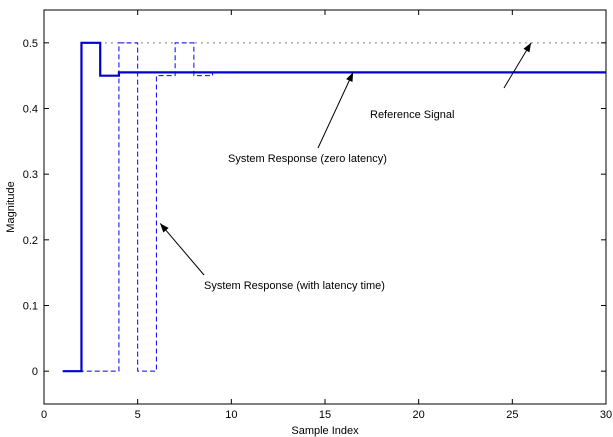 This screenshot has height=437, width=613. I want to click on annotation-with-latency: System Response (with latency time), so click(294, 286).